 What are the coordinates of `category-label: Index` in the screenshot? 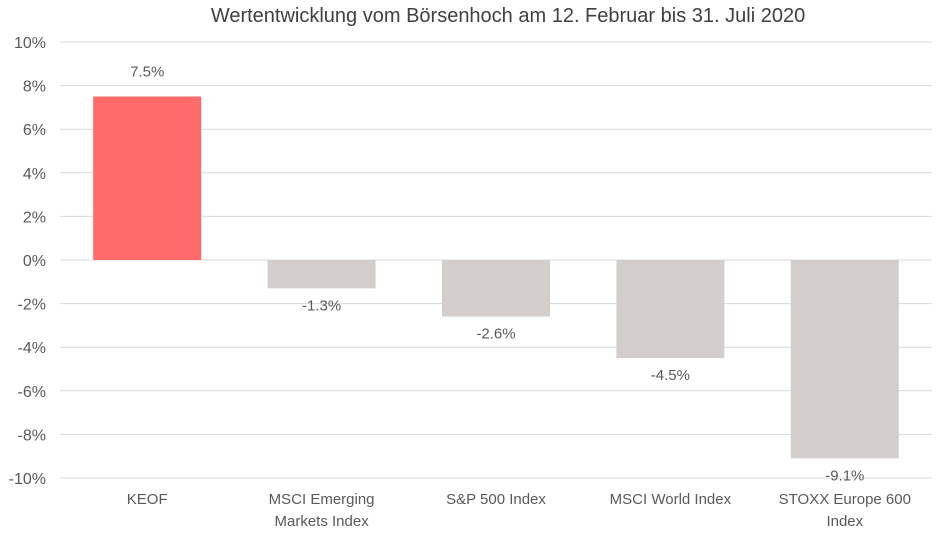 It's located at (844, 521).